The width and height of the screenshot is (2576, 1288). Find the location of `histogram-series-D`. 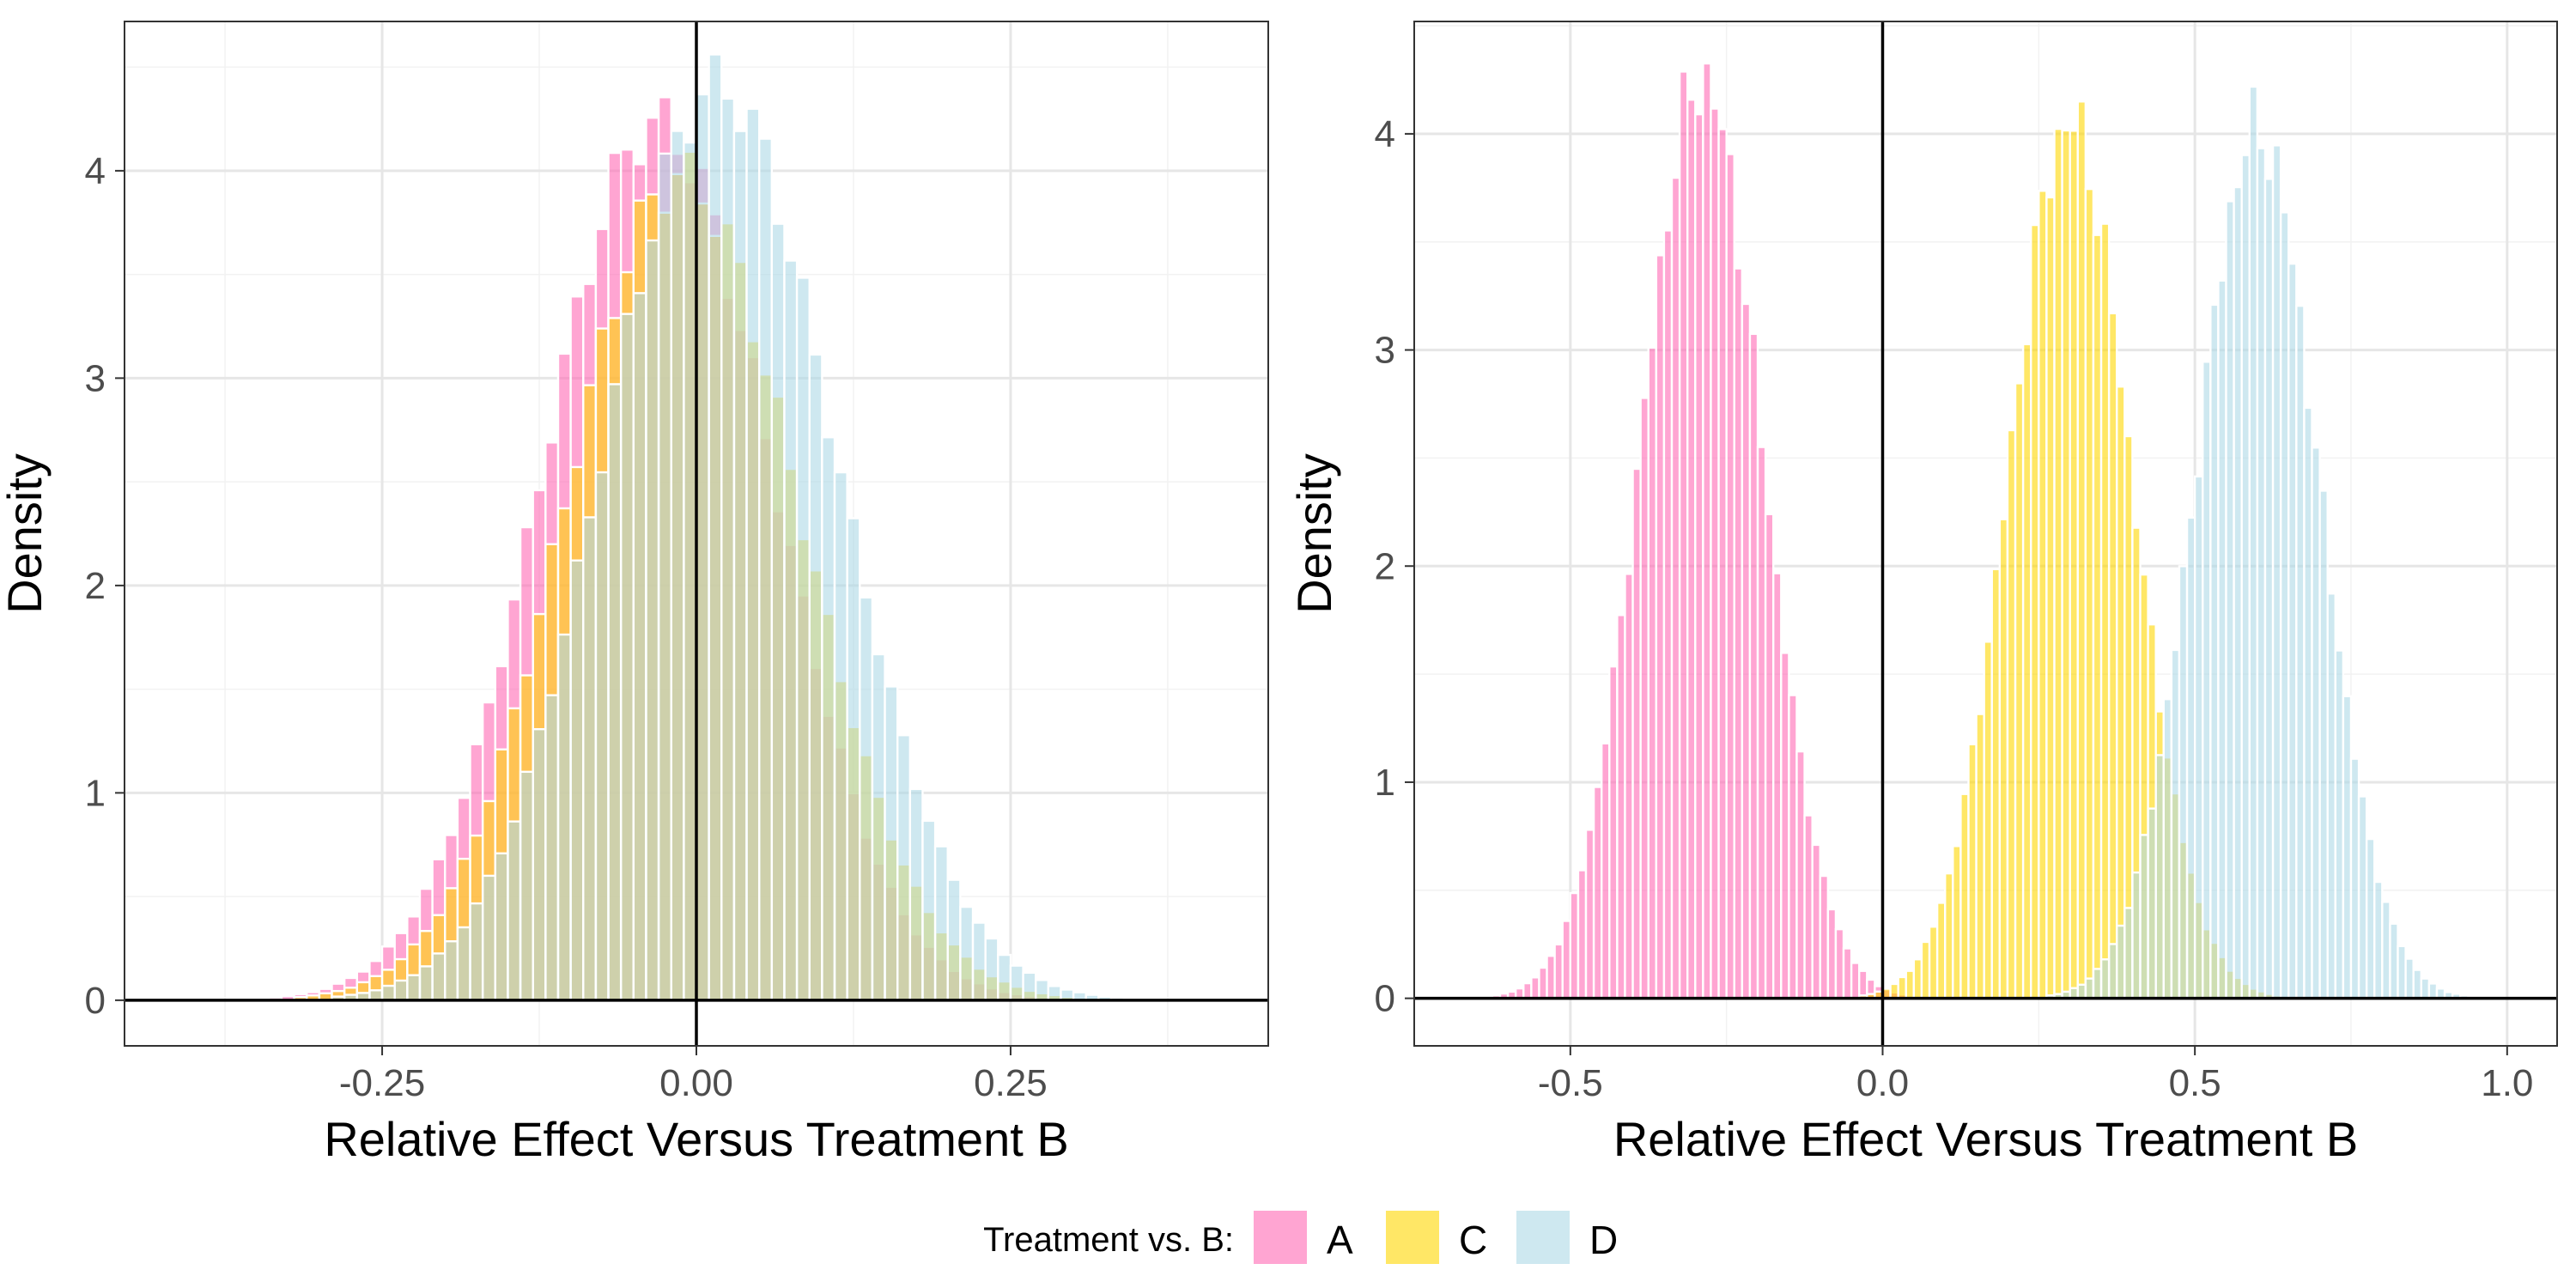

histogram-series-D is located at coordinates (2258, 542).